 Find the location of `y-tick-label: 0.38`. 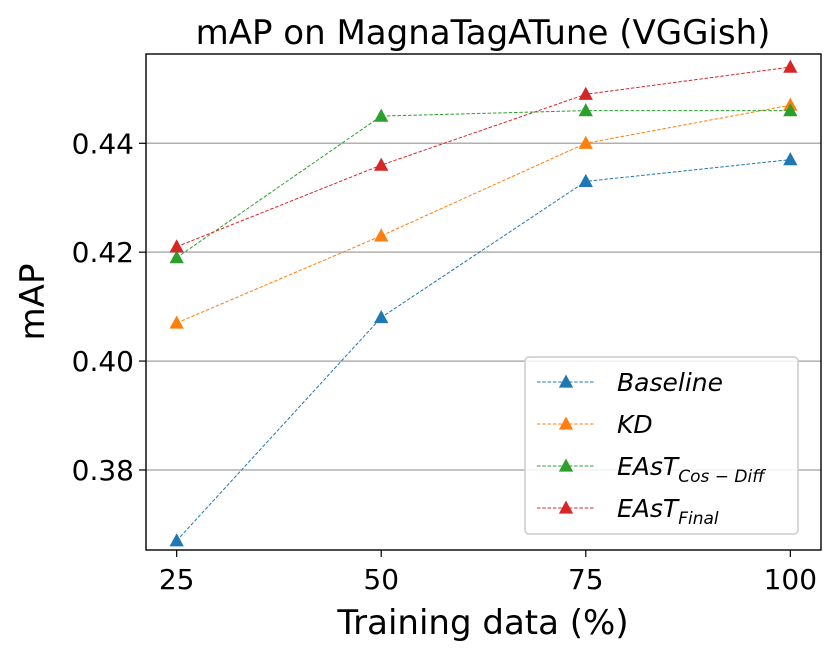

y-tick-label: 0.38 is located at coordinates (103, 470).